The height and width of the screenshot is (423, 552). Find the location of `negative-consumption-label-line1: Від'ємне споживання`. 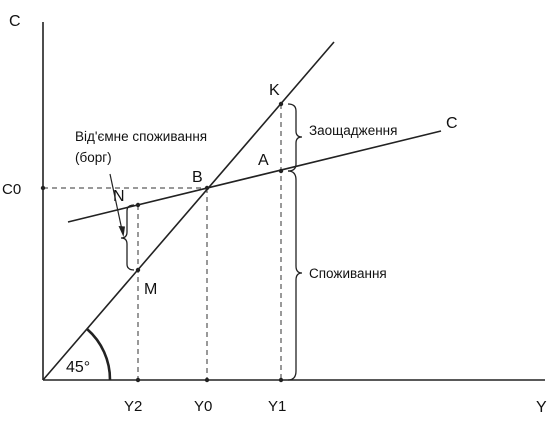

negative-consumption-label-line1: Від'ємне споживання is located at coordinates (141, 136).